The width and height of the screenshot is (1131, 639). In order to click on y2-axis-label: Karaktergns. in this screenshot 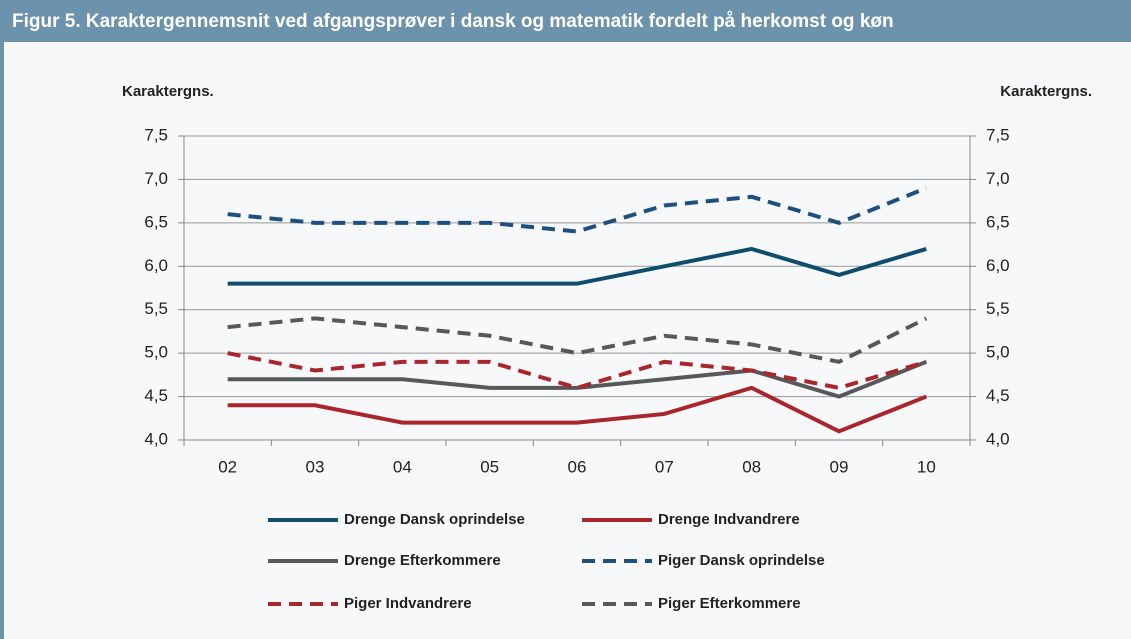, I will do `click(1046, 91)`.